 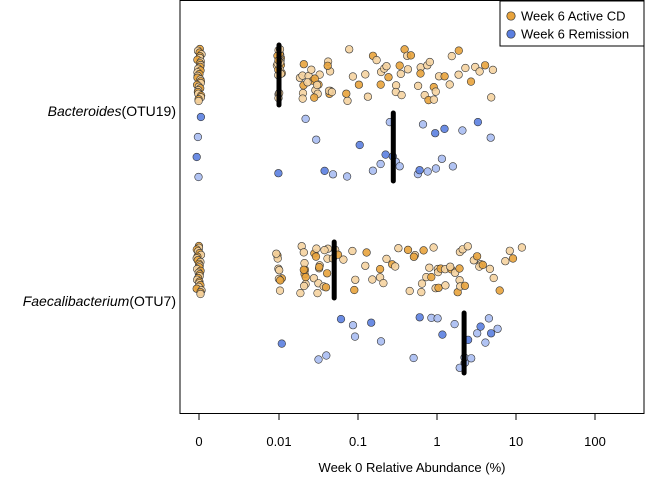 I want to click on otu-label: (OTU19), so click(x=149, y=111).